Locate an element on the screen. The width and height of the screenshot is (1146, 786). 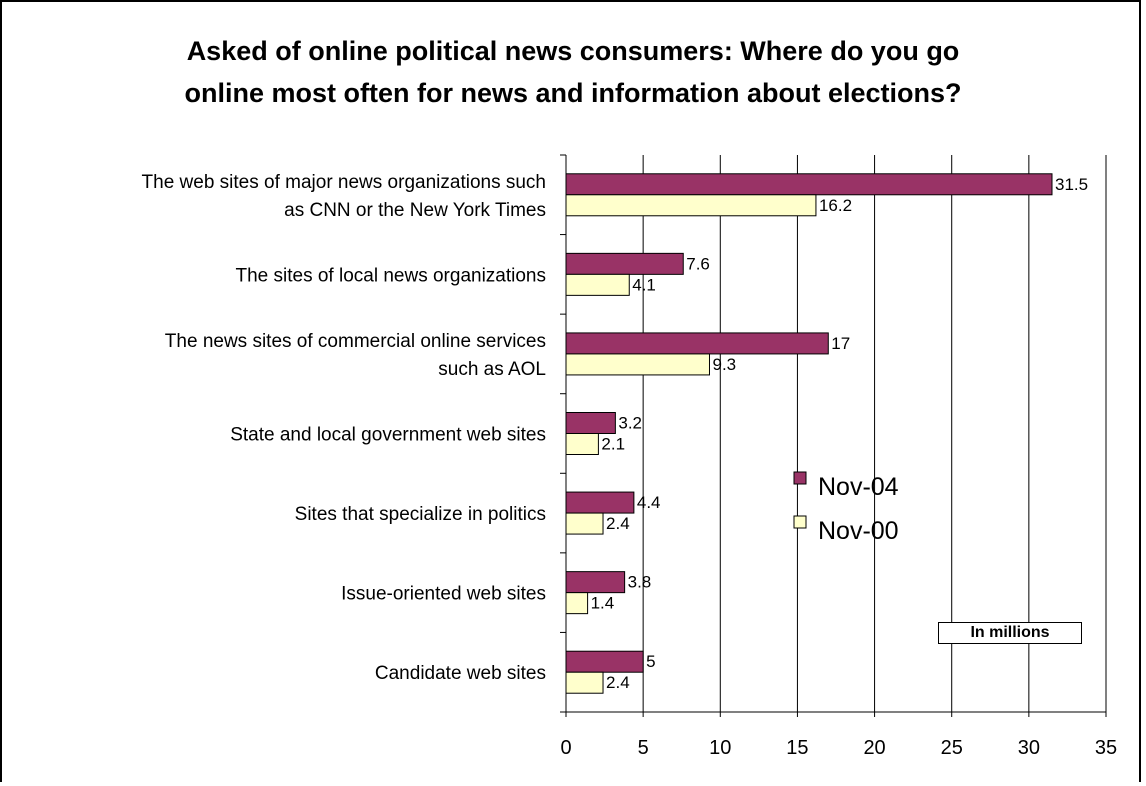
category-label-3: State and local government web sites is located at coordinates (388, 435).